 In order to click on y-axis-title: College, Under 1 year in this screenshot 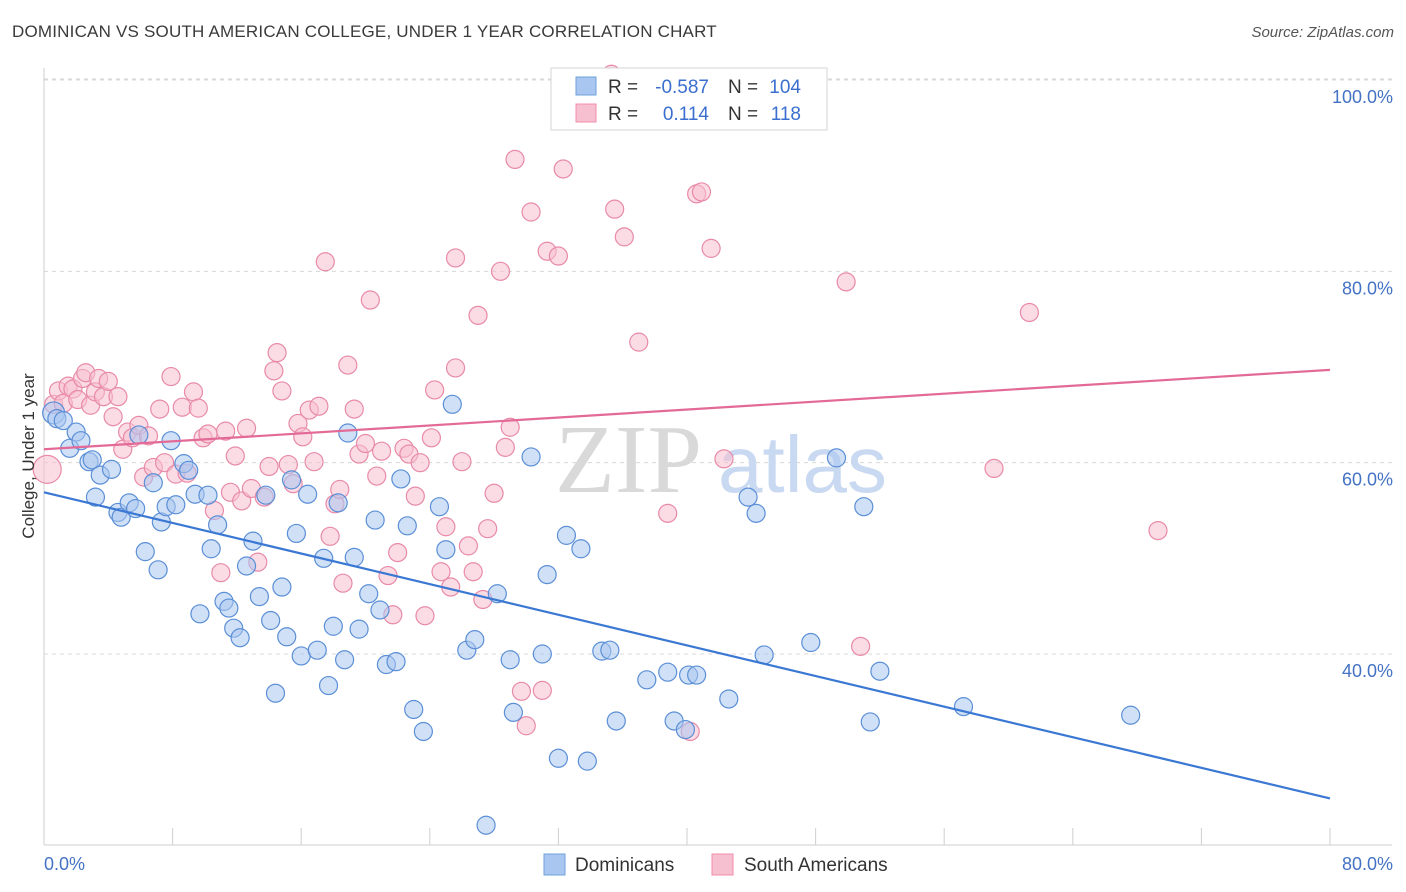, I will do `click(28, 456)`.